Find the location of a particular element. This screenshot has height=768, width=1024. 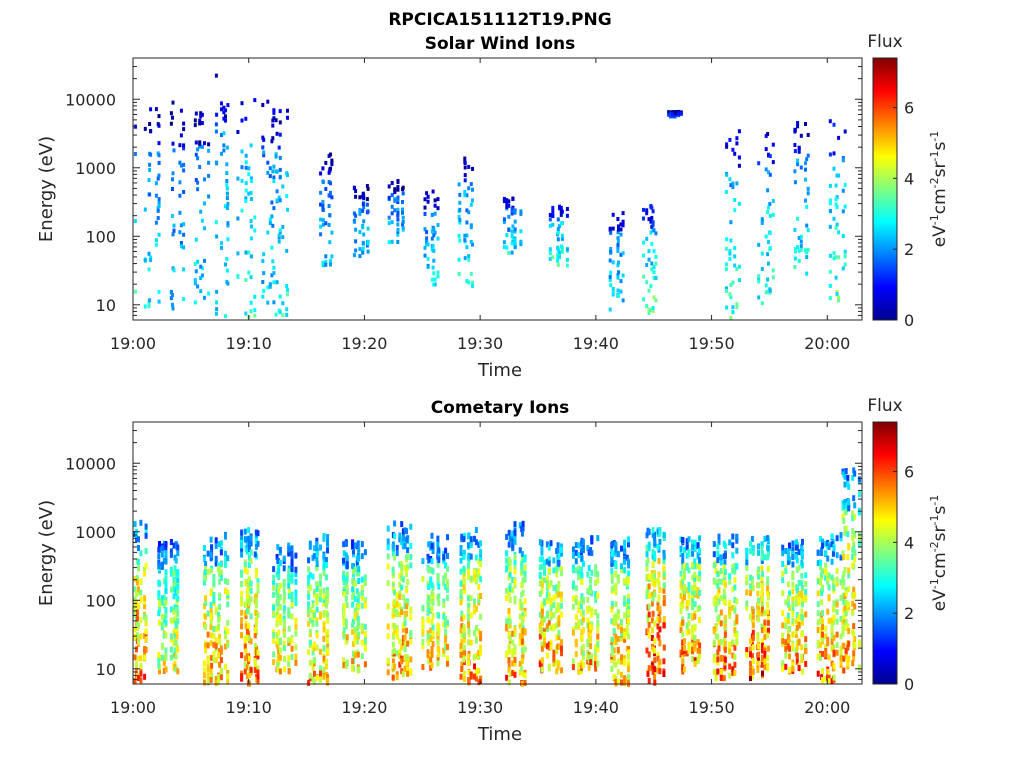

colorbar-title: Flux is located at coordinates (884, 42).